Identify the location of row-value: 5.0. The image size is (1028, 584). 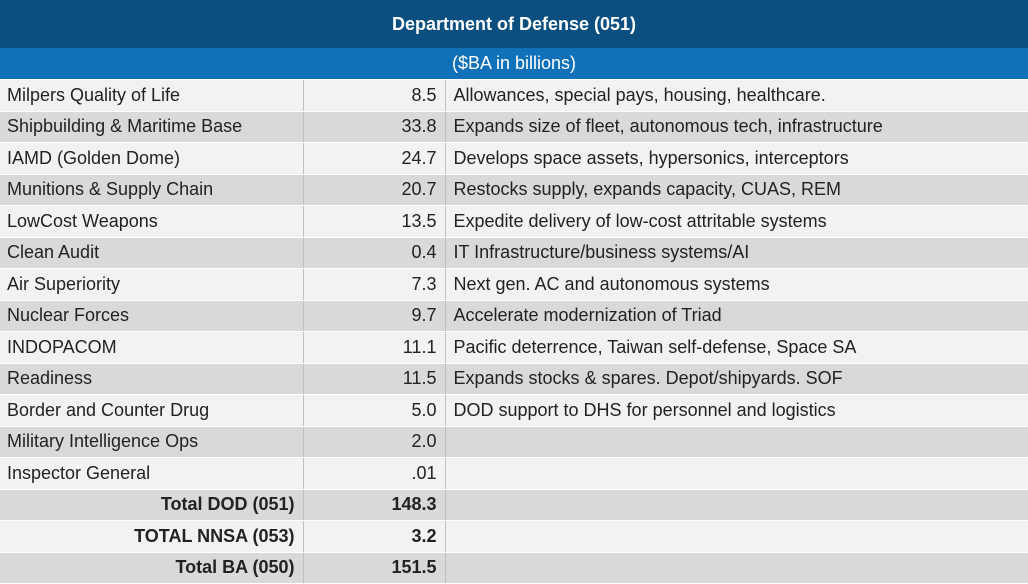
(374, 410).